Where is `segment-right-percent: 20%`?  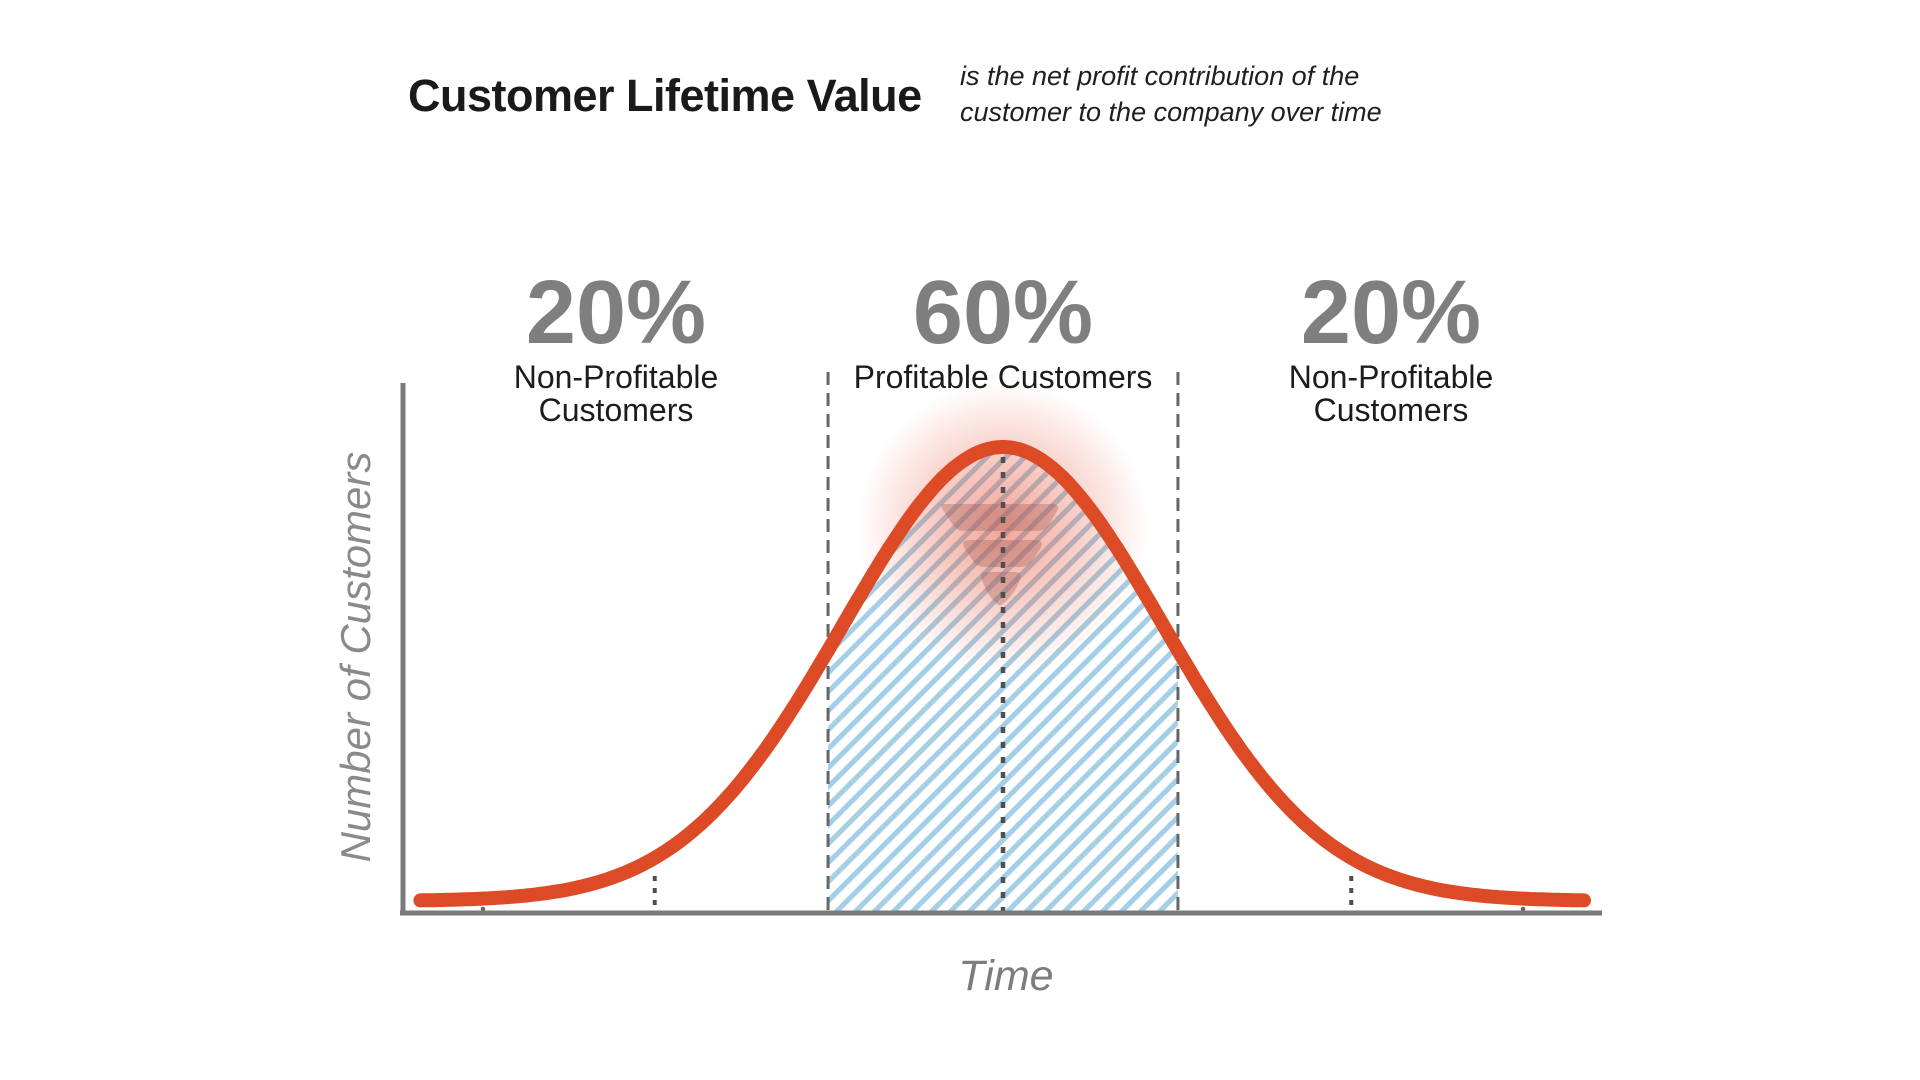
segment-right-percent: 20% is located at coordinates (1391, 313).